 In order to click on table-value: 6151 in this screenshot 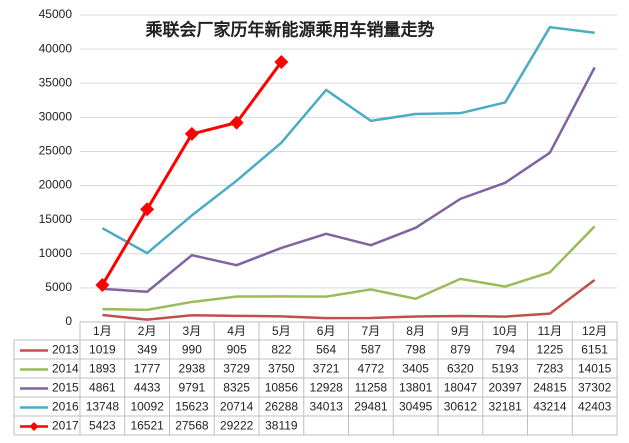, I will do `click(594, 350)`.